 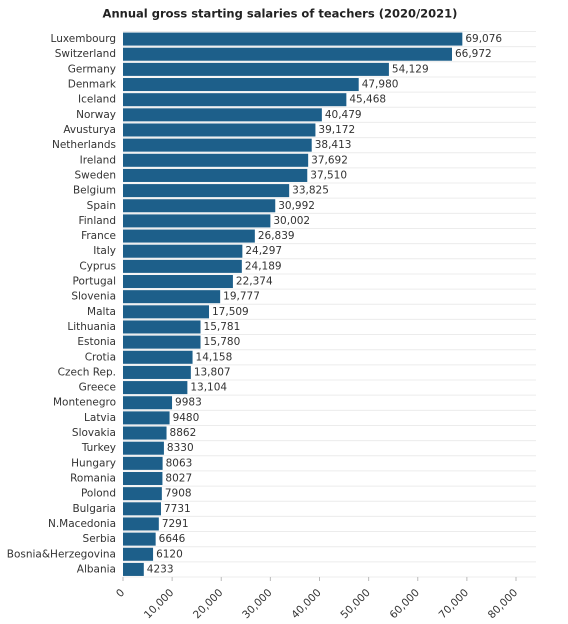 What do you see at coordinates (169, 554) in the screenshot?
I see `data-label: 6120` at bounding box center [169, 554].